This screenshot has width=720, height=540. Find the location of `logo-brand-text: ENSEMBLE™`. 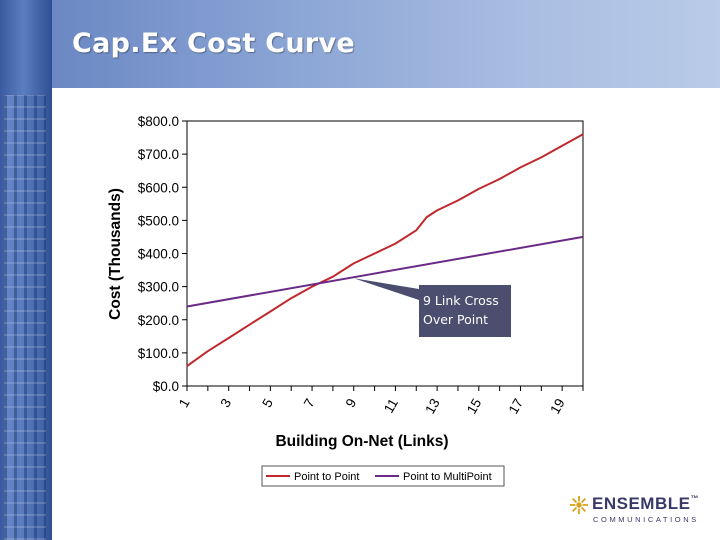

logo-brand-text: ENSEMBLE™ is located at coordinates (645, 503).